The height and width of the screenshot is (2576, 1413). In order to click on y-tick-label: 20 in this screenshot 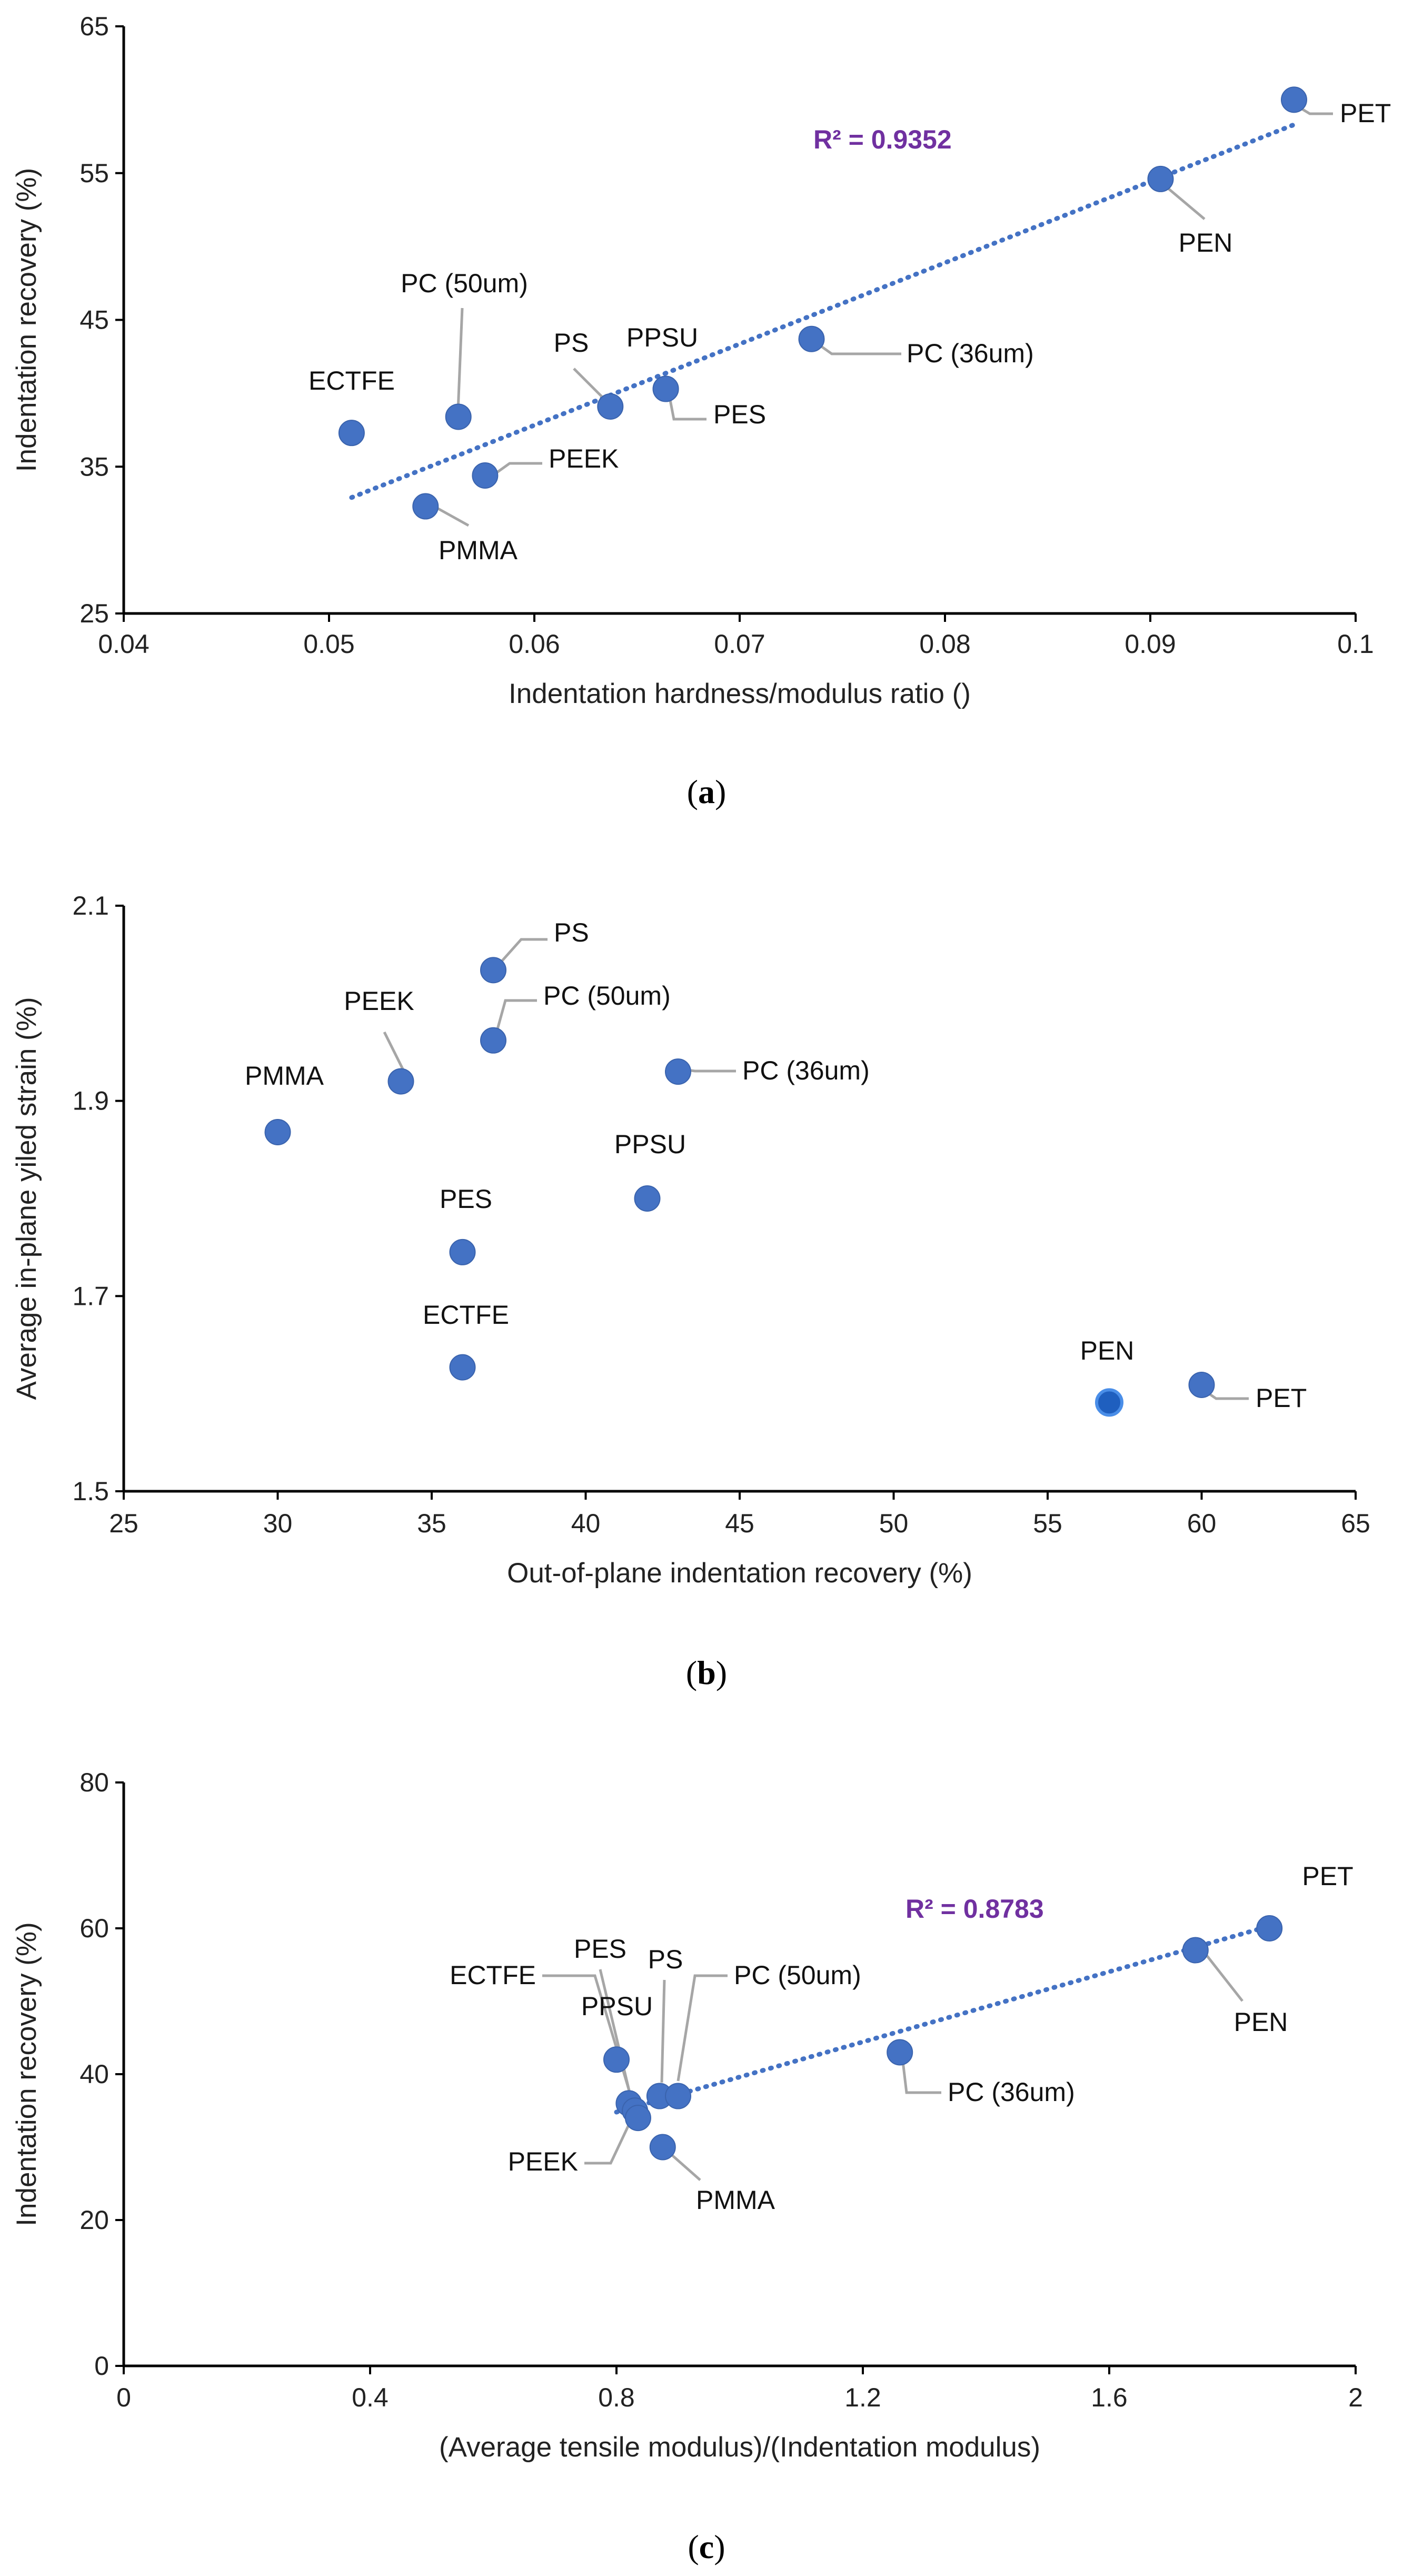, I will do `click(94, 2220)`.